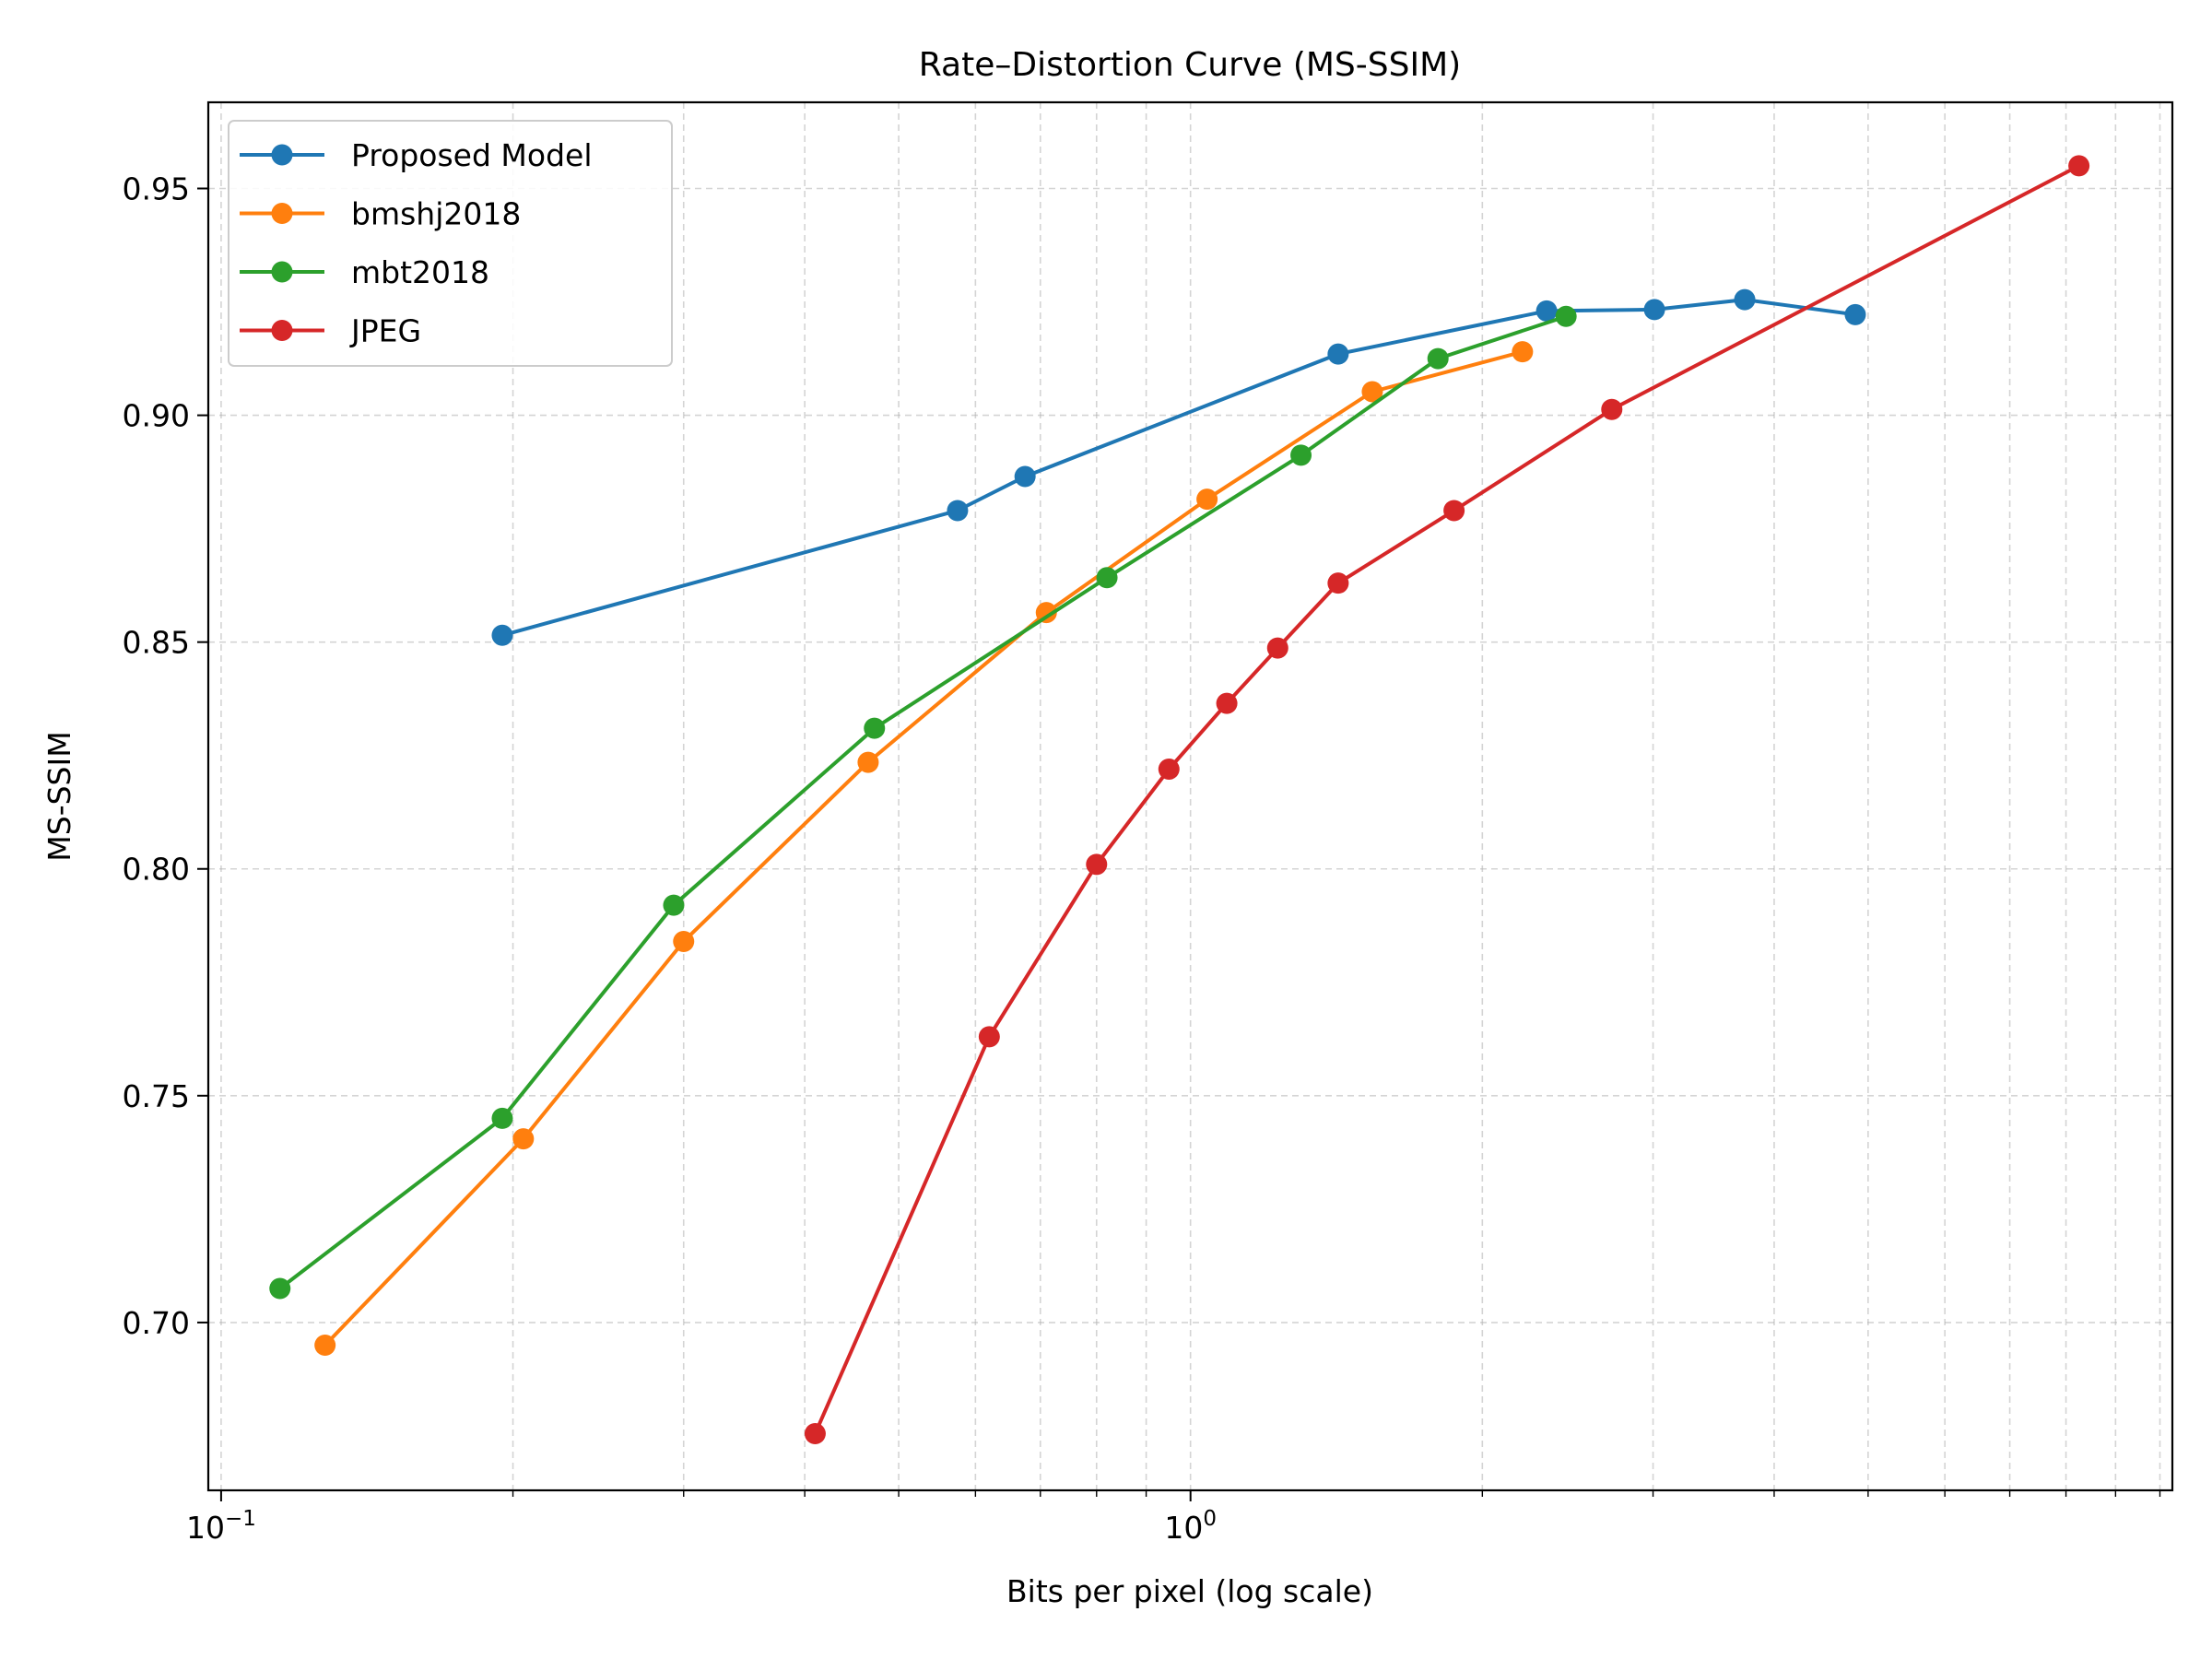  I want to click on legend-box, so click(450, 243).